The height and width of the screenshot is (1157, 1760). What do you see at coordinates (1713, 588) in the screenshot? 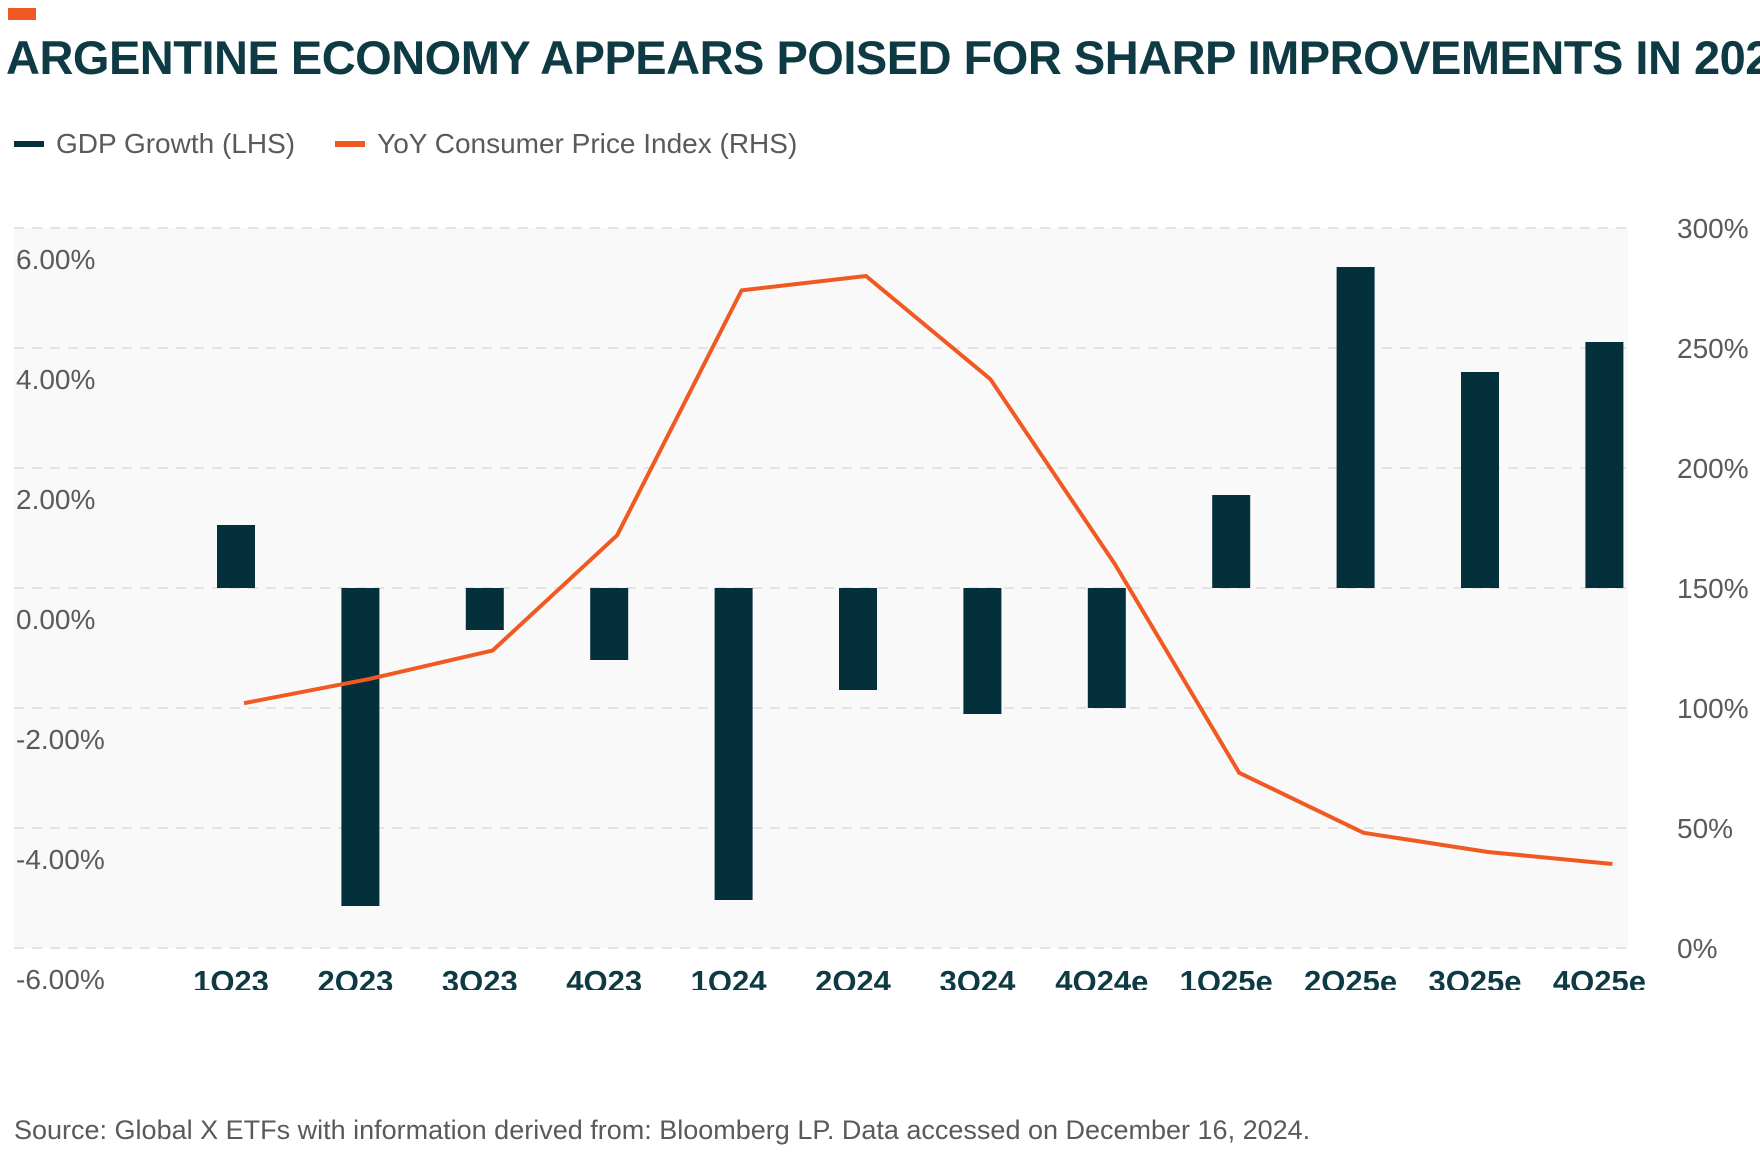
I see `right-axis-tick-label: 150%` at bounding box center [1713, 588].